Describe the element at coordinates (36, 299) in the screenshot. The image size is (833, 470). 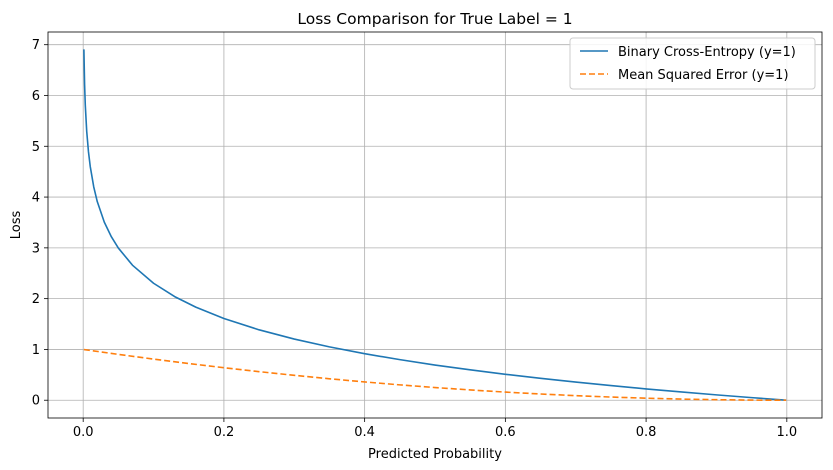
I see `y-tick-label: 2` at that location.